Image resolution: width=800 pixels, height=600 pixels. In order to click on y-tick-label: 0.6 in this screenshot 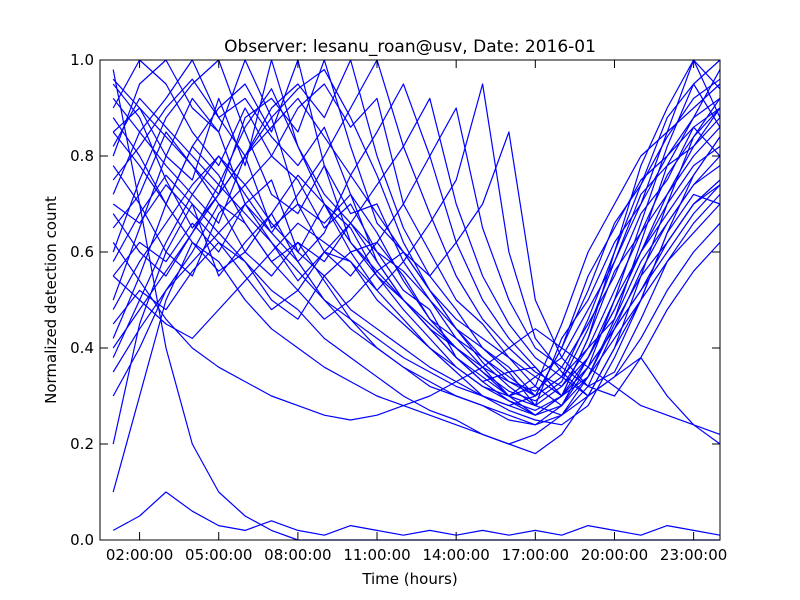, I will do `click(82, 252)`.